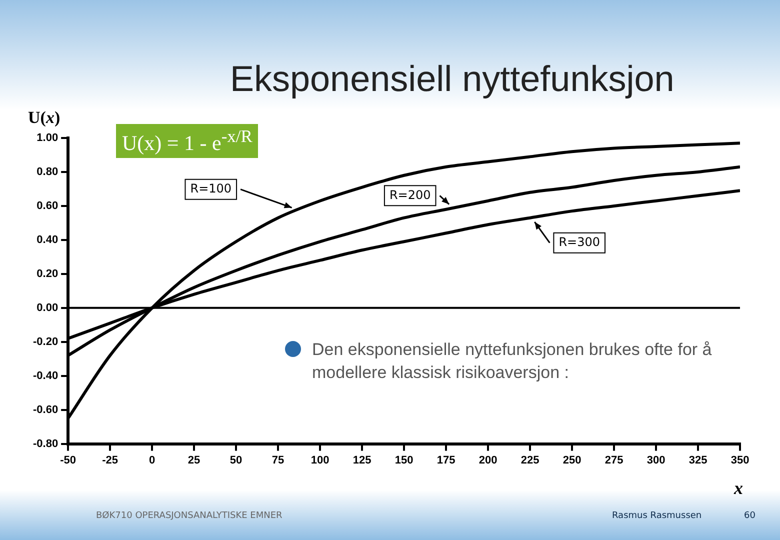  I want to click on x-tick-label: 0, so click(152, 460).